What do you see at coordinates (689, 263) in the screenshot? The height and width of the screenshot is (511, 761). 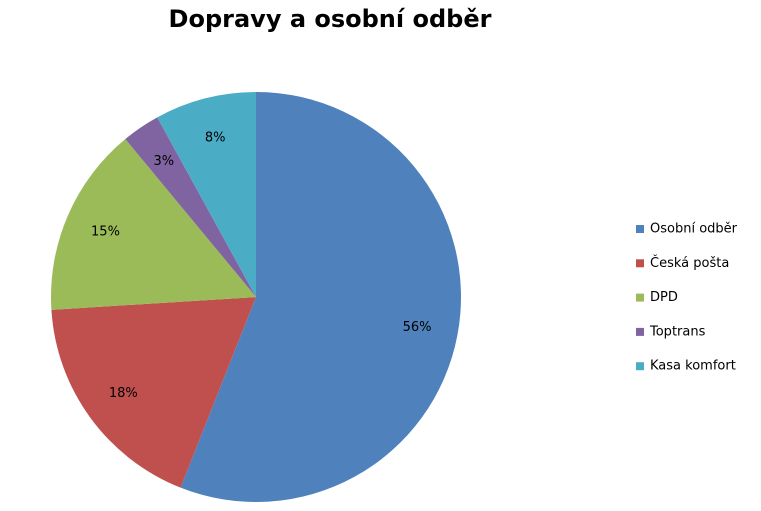 I see `legend-label: Česká pošta` at bounding box center [689, 263].